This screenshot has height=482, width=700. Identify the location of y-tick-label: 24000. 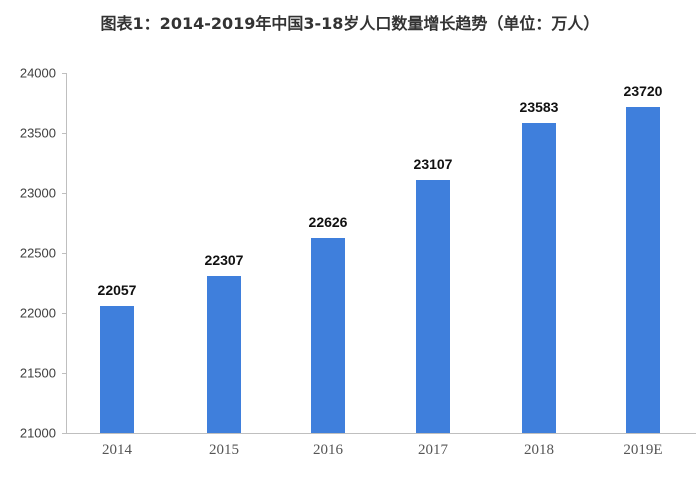
(37, 73).